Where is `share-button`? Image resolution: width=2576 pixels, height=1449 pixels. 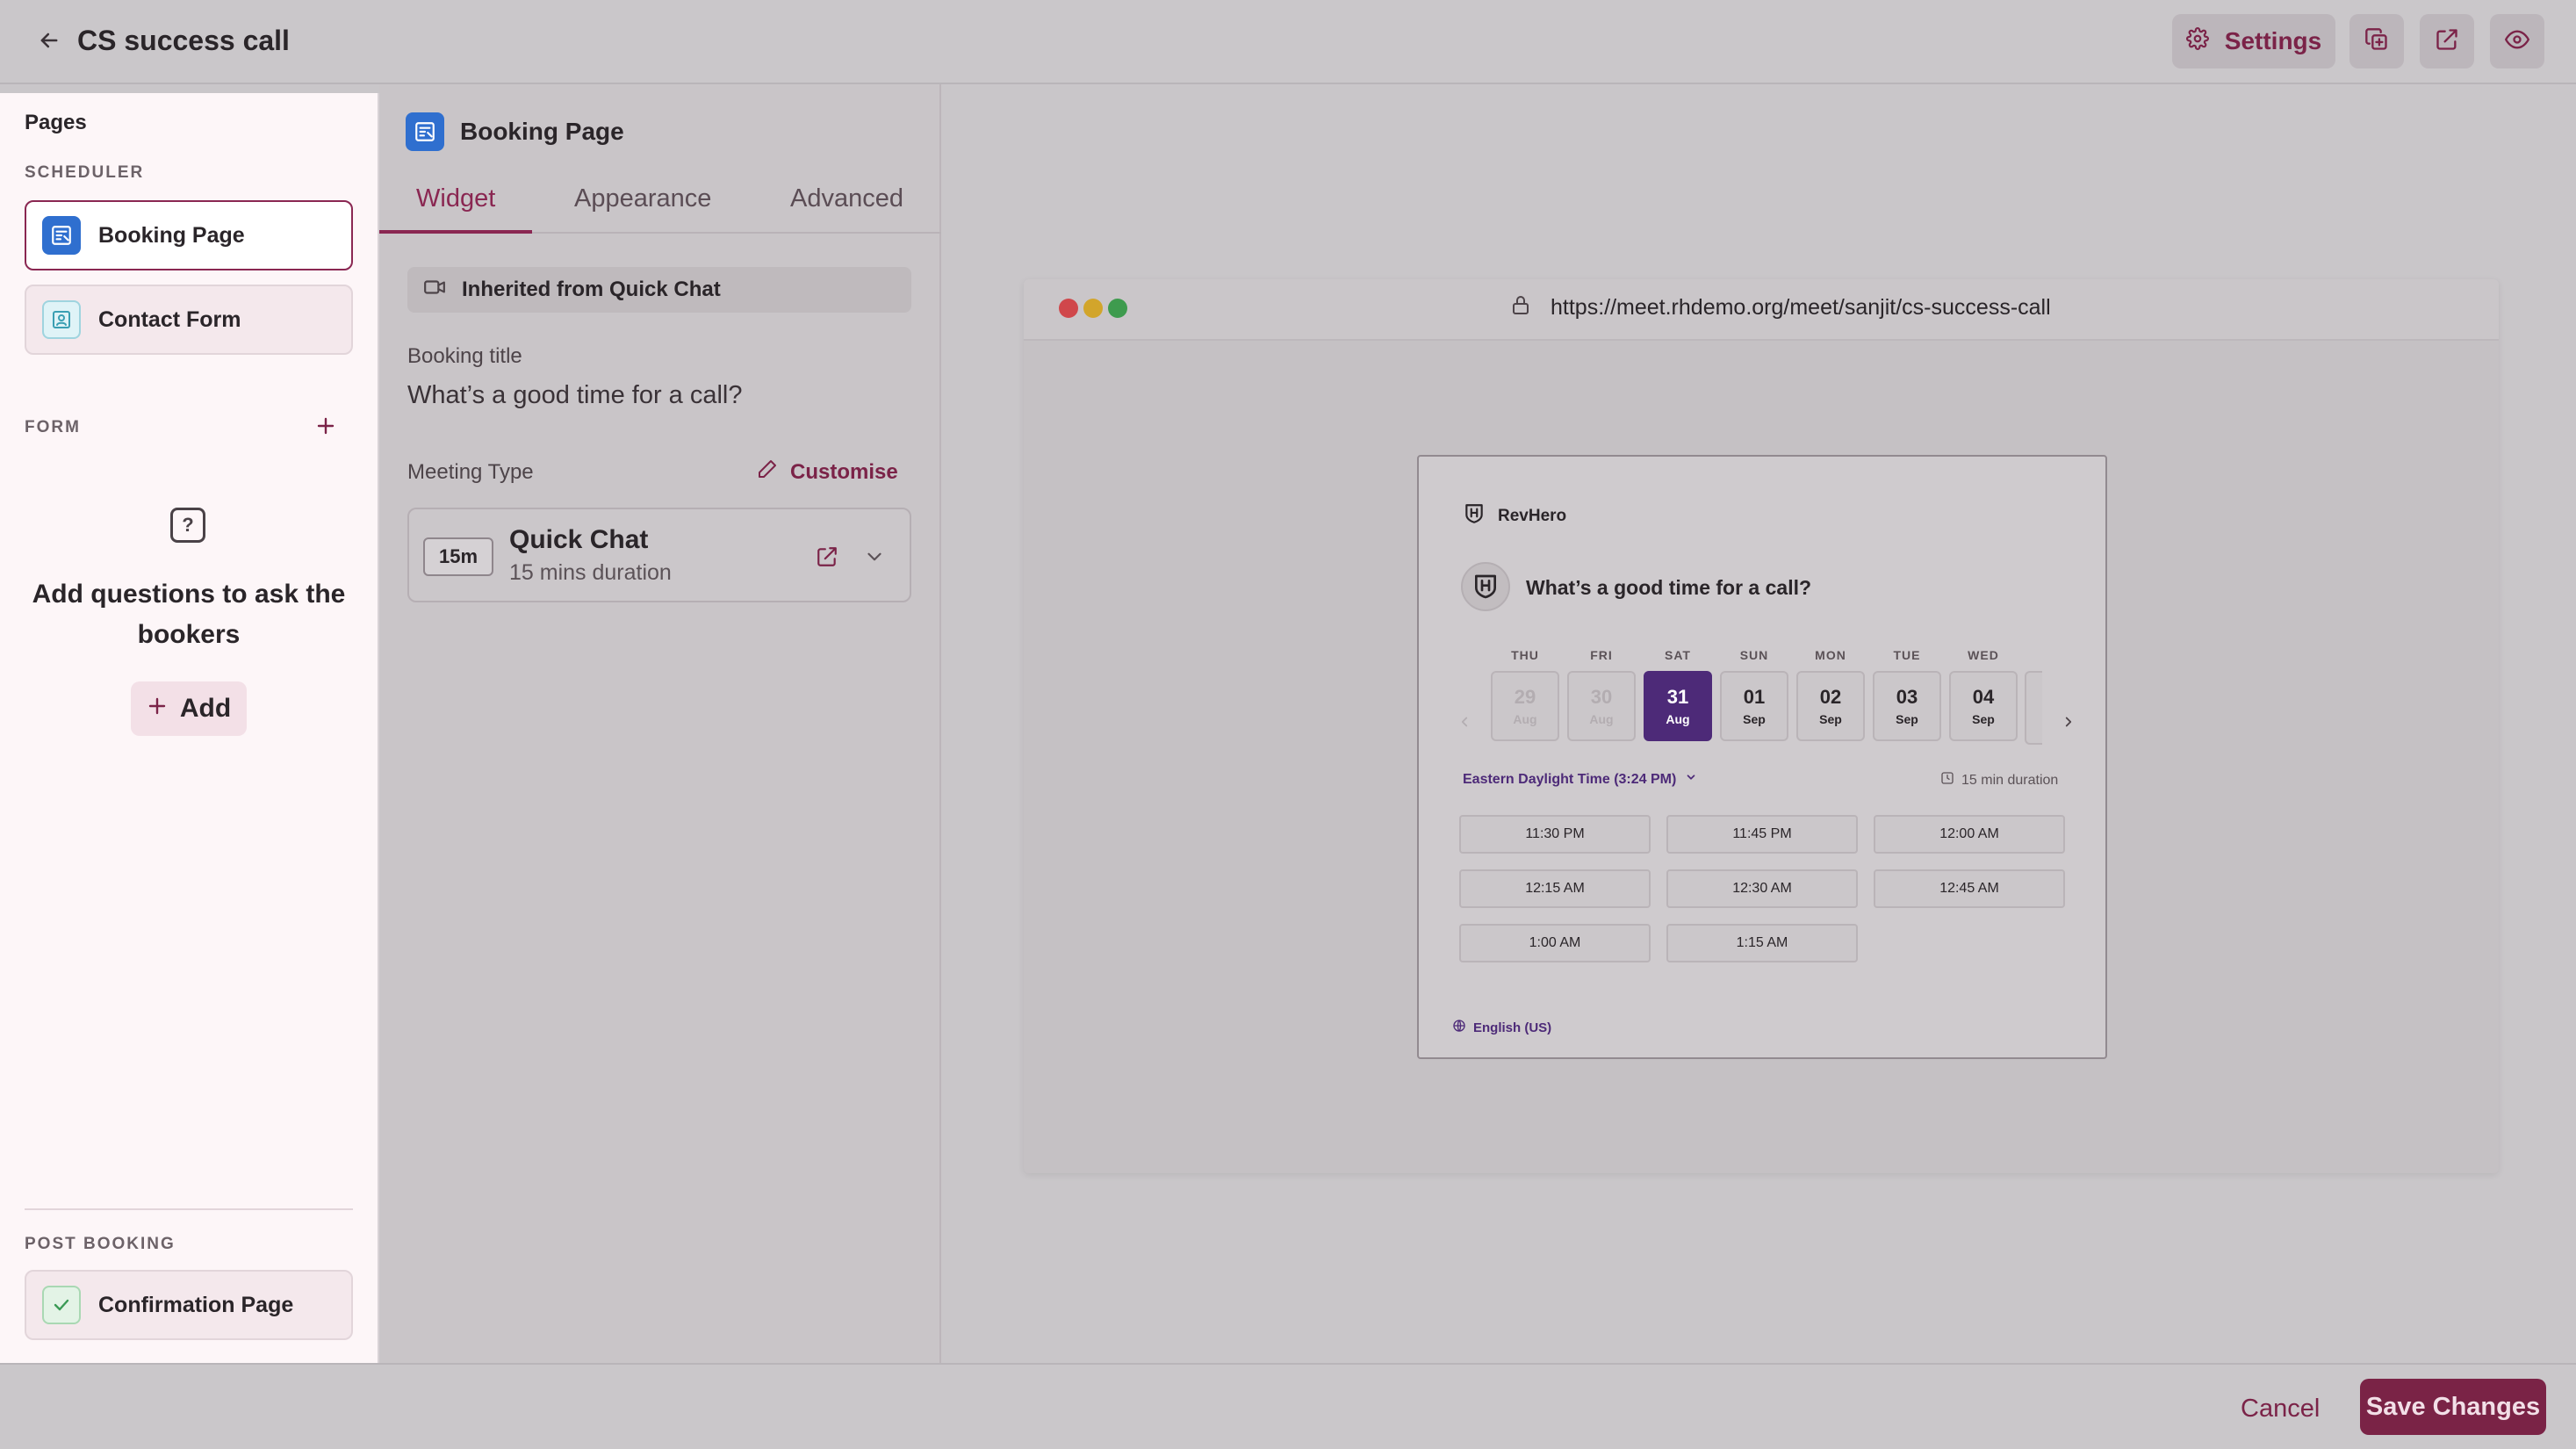
share-button is located at coordinates (2447, 41).